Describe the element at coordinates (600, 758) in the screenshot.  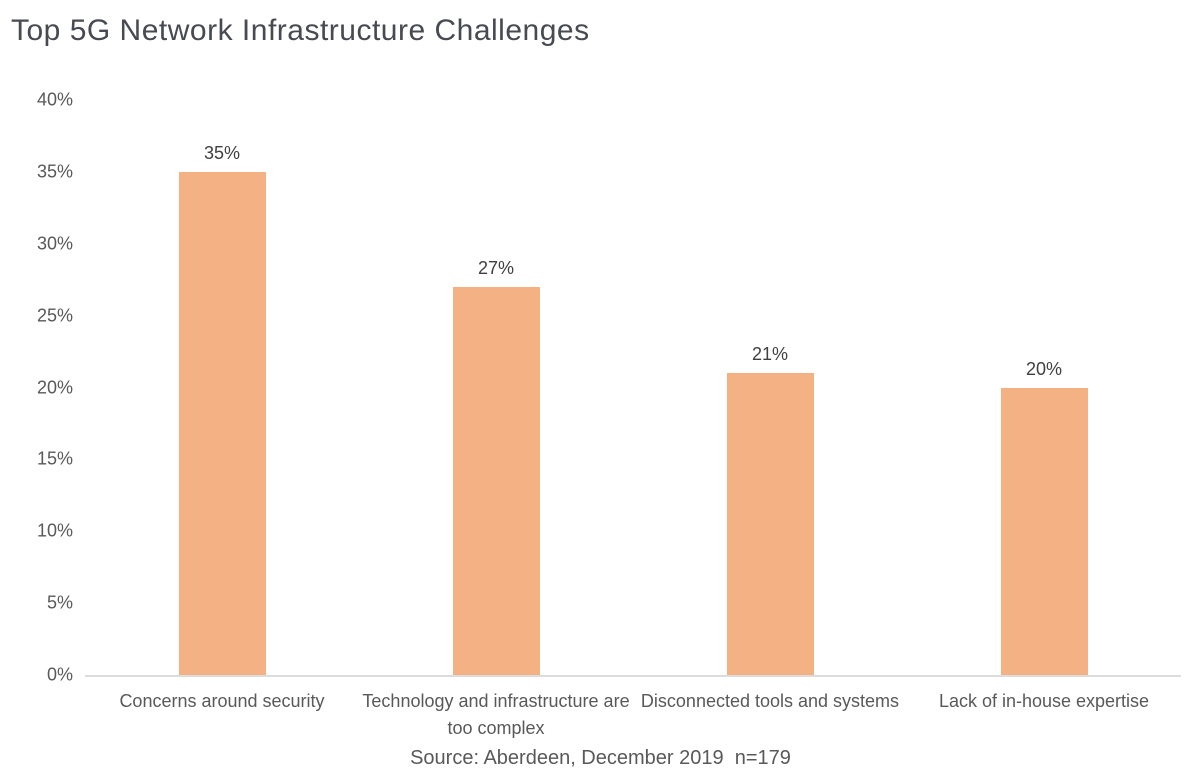
I see `source-note: Source: Aberdeen, December 2019 n=179` at that location.